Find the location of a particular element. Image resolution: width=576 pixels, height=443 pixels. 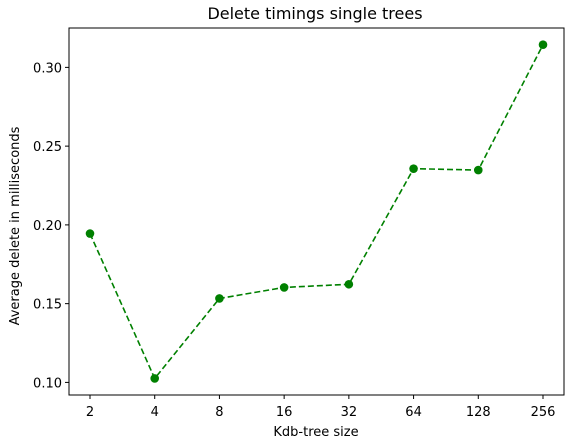

x-tick-label: 2 is located at coordinates (90, 412).